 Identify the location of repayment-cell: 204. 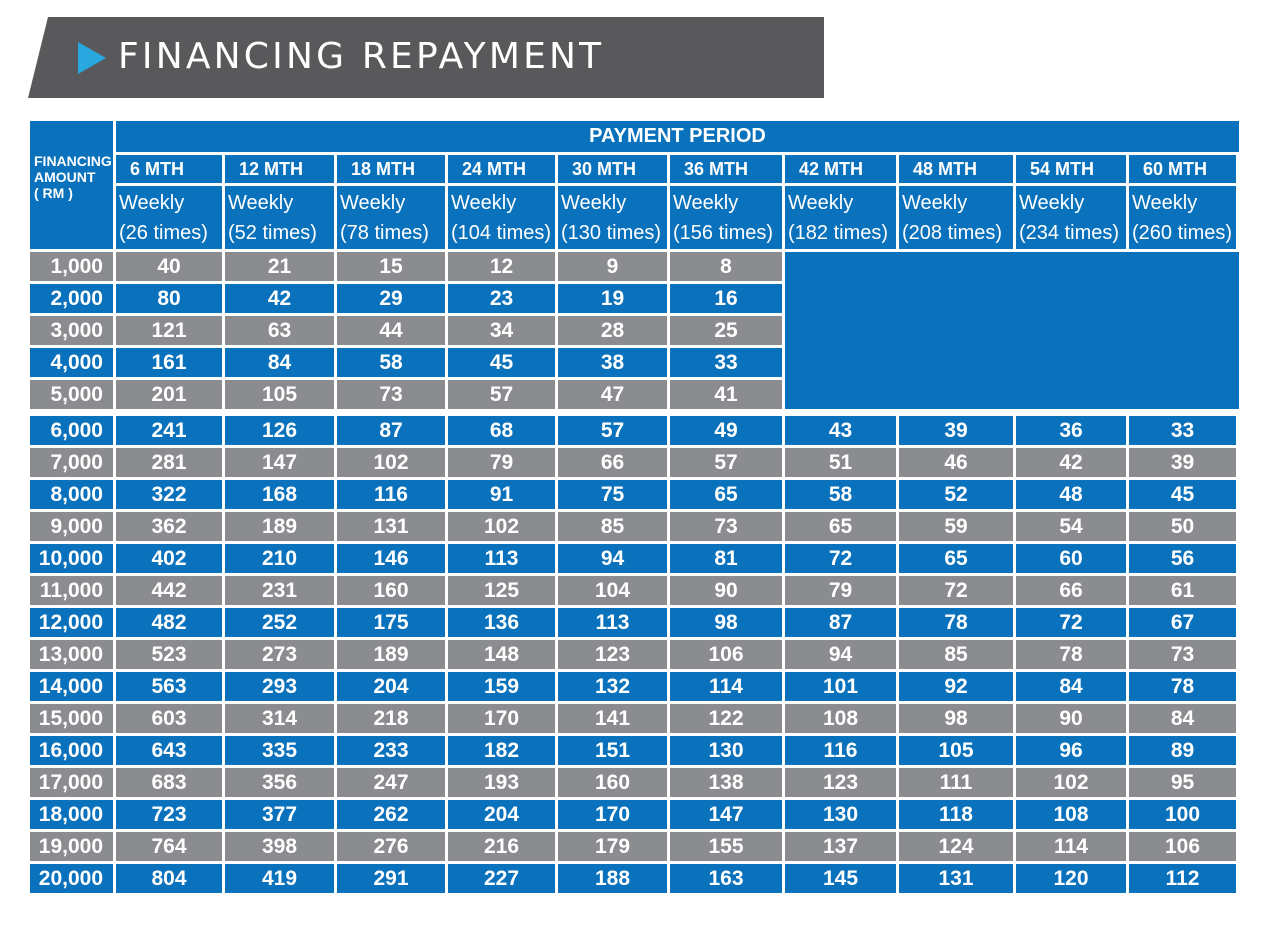
(503, 816).